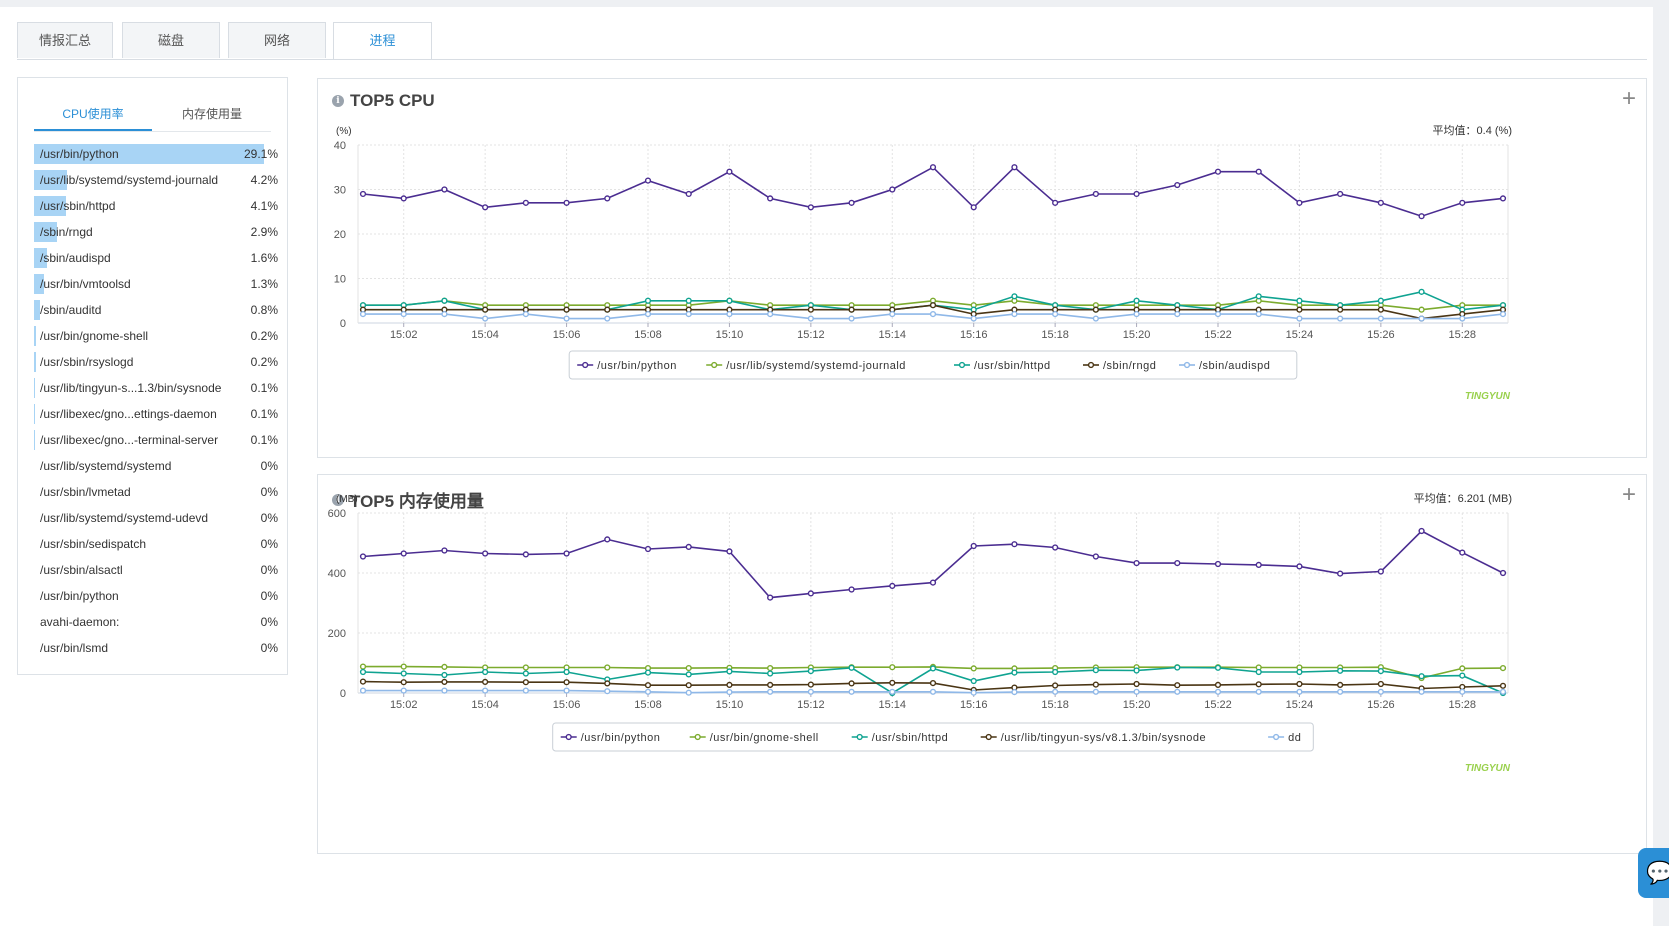 This screenshot has height=926, width=1669. I want to click on process-value: 0%, so click(269, 622).